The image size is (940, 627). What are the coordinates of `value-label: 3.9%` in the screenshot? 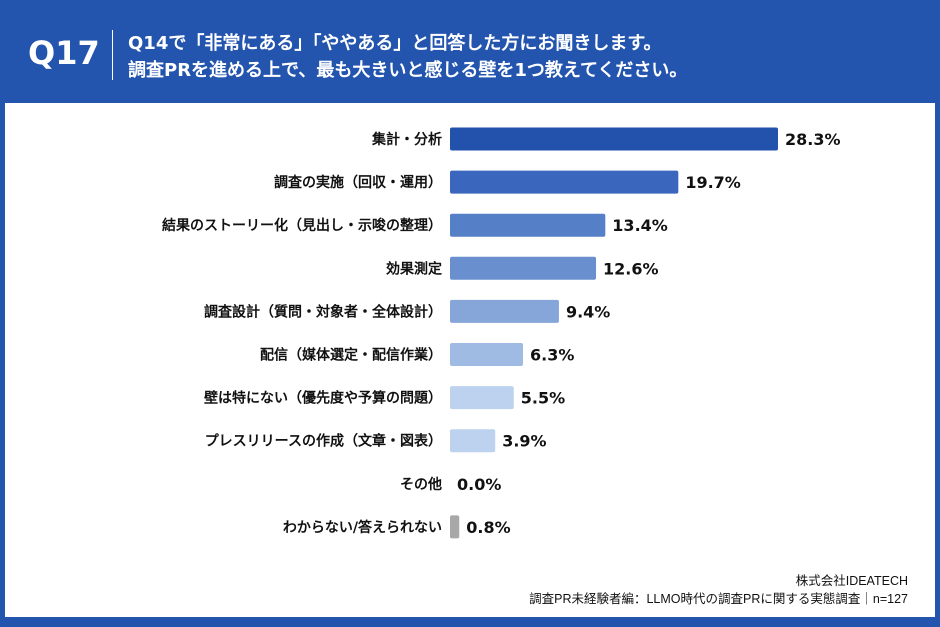 It's located at (524, 441).